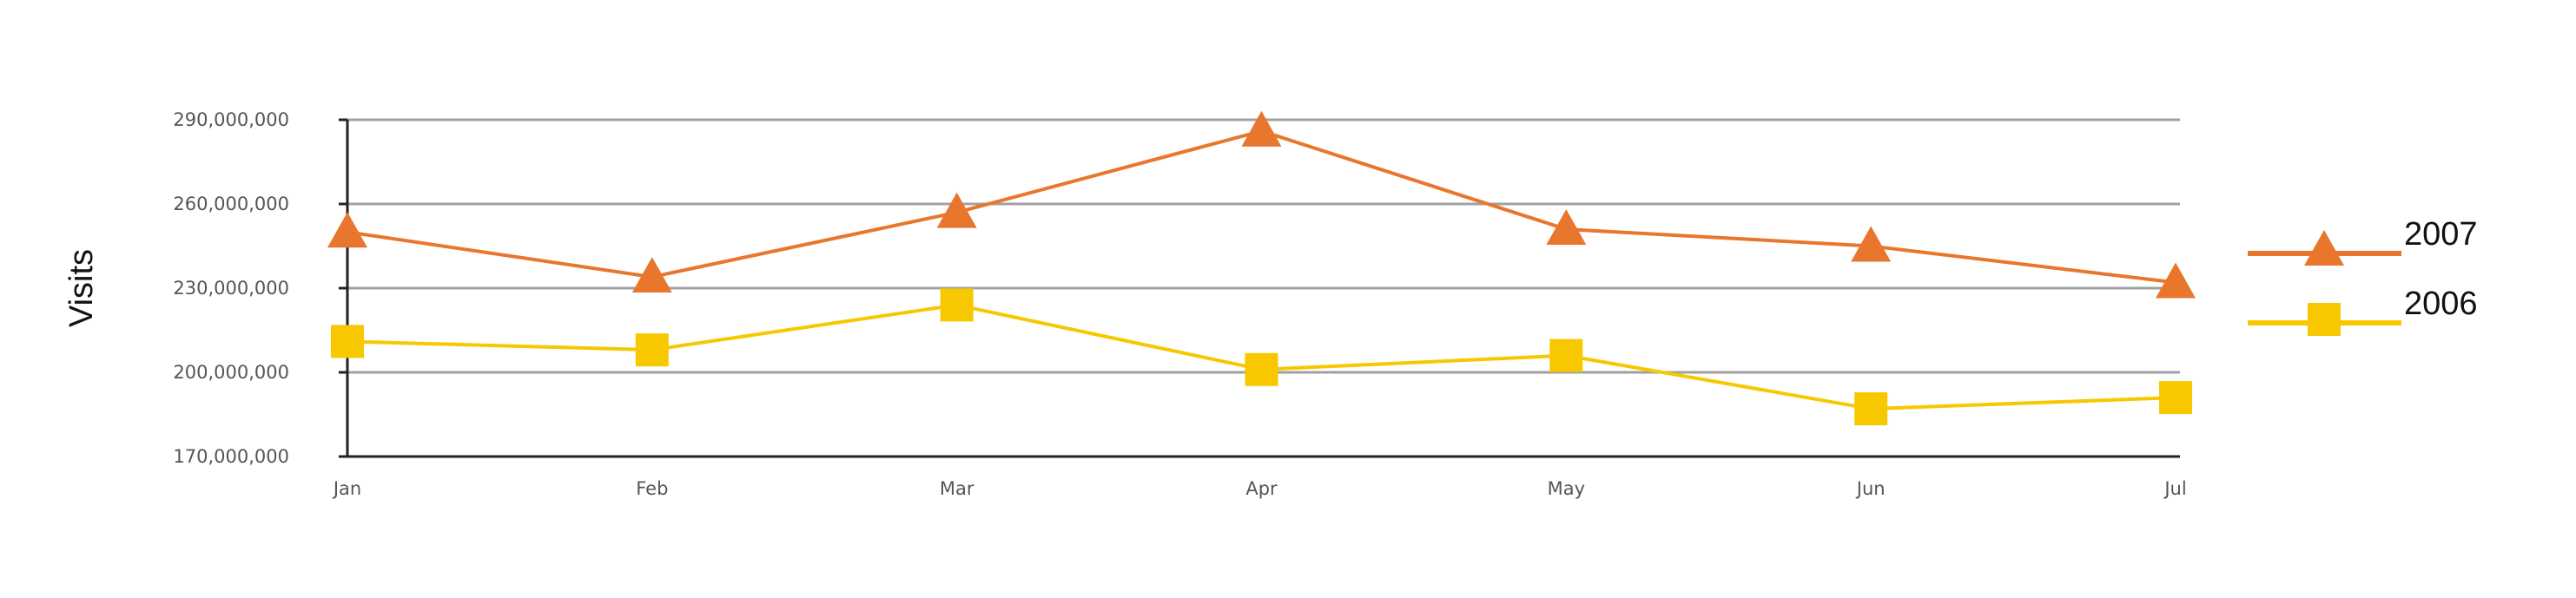 This screenshot has width=2576, height=598. What do you see at coordinates (81, 288) in the screenshot?
I see `y-axis-title: Visits` at bounding box center [81, 288].